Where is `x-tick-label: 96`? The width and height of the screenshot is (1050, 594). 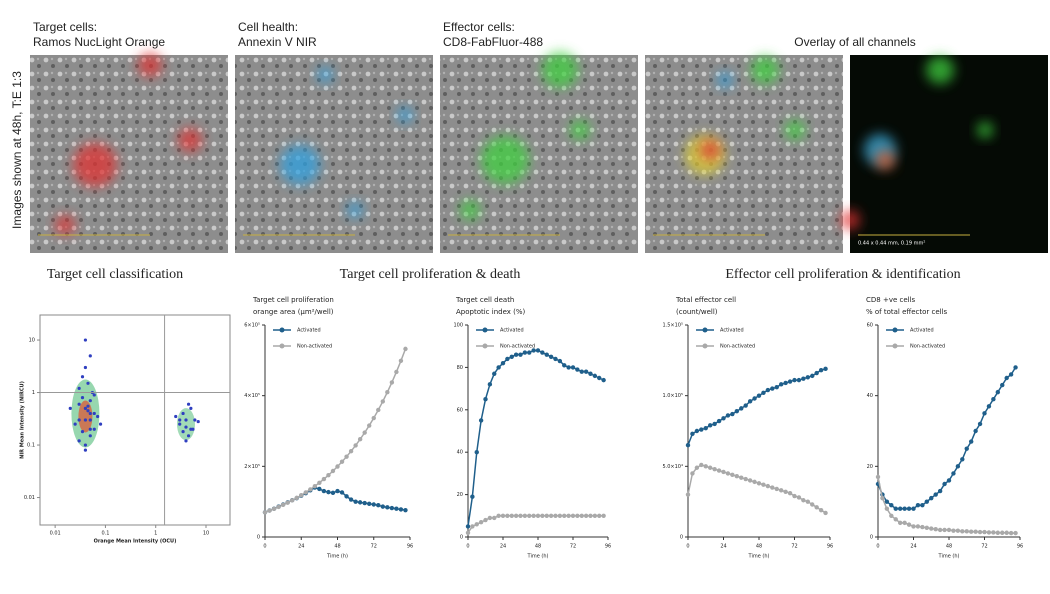
x-tick-label: 96 is located at coordinates (830, 547).